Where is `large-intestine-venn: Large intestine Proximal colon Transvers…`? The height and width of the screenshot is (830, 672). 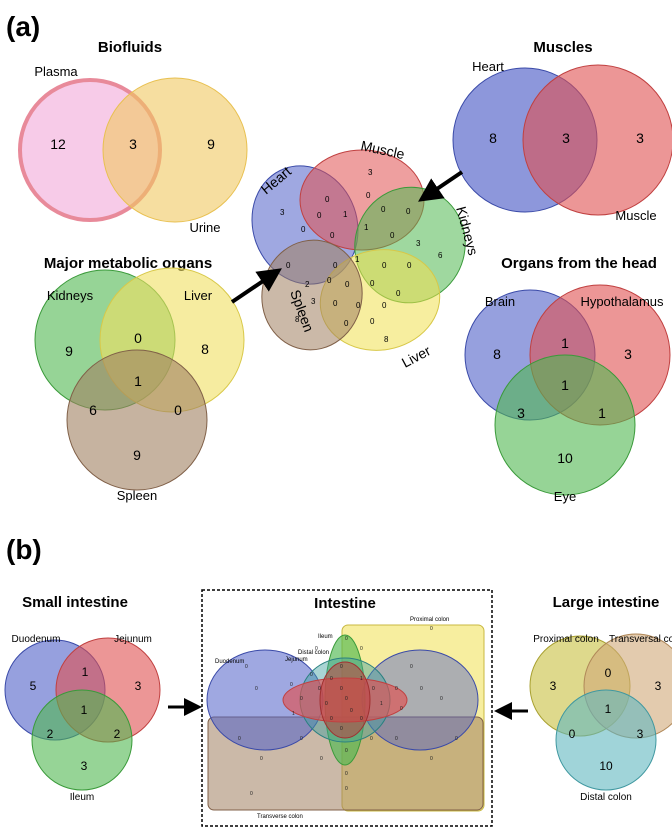
large-intestine-venn: Large intestine Proximal colon Transvers… is located at coordinates (600, 698).